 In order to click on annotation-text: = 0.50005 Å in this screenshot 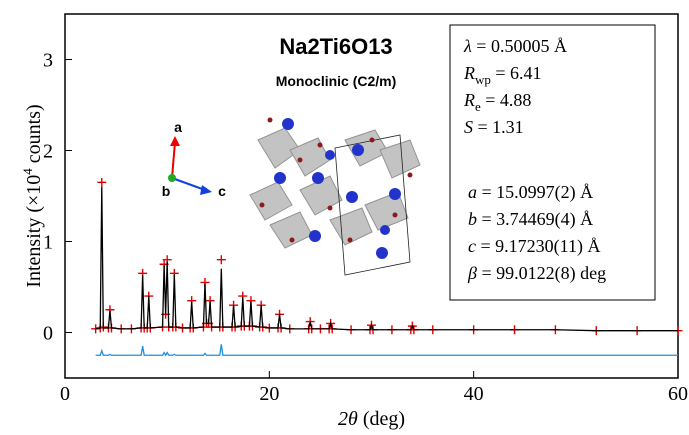, I will do `click(519, 46)`.